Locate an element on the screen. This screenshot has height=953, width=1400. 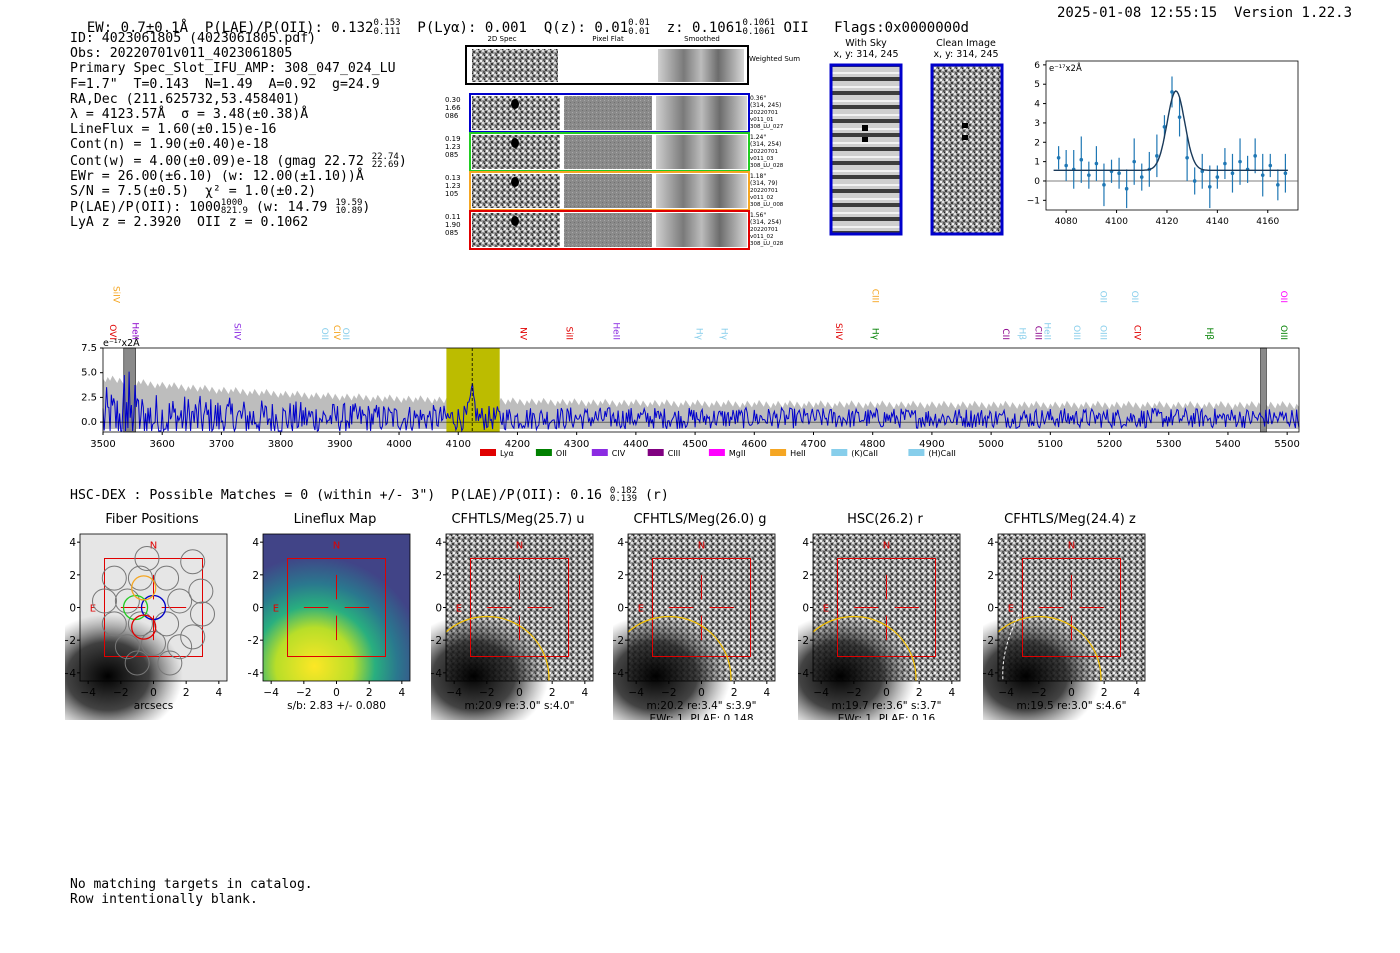
cutout-right-label: 20220701 is located at coordinates (764, 191).